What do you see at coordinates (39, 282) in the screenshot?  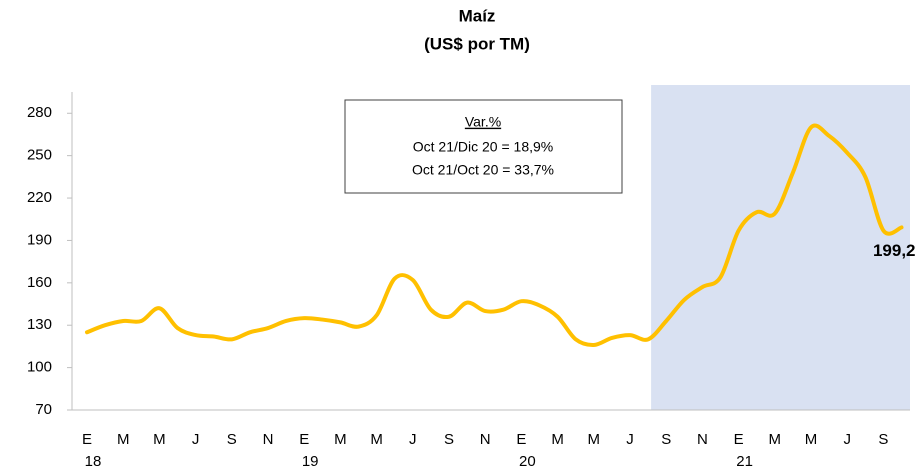 I see `y-tick-label: 160` at bounding box center [39, 282].